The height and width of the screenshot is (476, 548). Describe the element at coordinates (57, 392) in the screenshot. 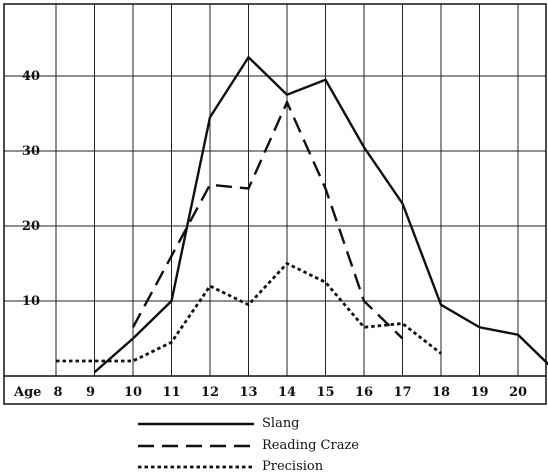

I see `x-tick-label-8: 8` at that location.